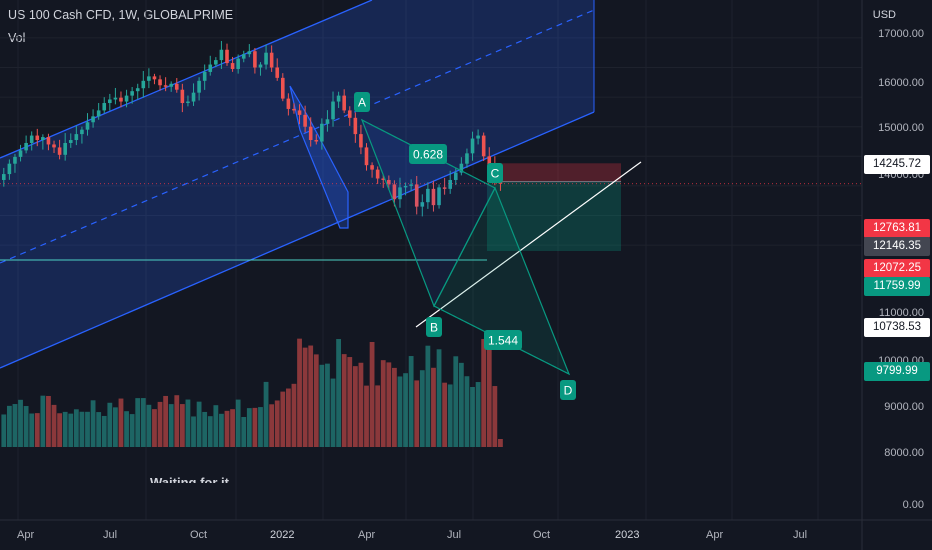 This screenshot has height=550, width=932. What do you see at coordinates (897, 371) in the screenshot?
I see `price-tag: 9799.99` at bounding box center [897, 371].